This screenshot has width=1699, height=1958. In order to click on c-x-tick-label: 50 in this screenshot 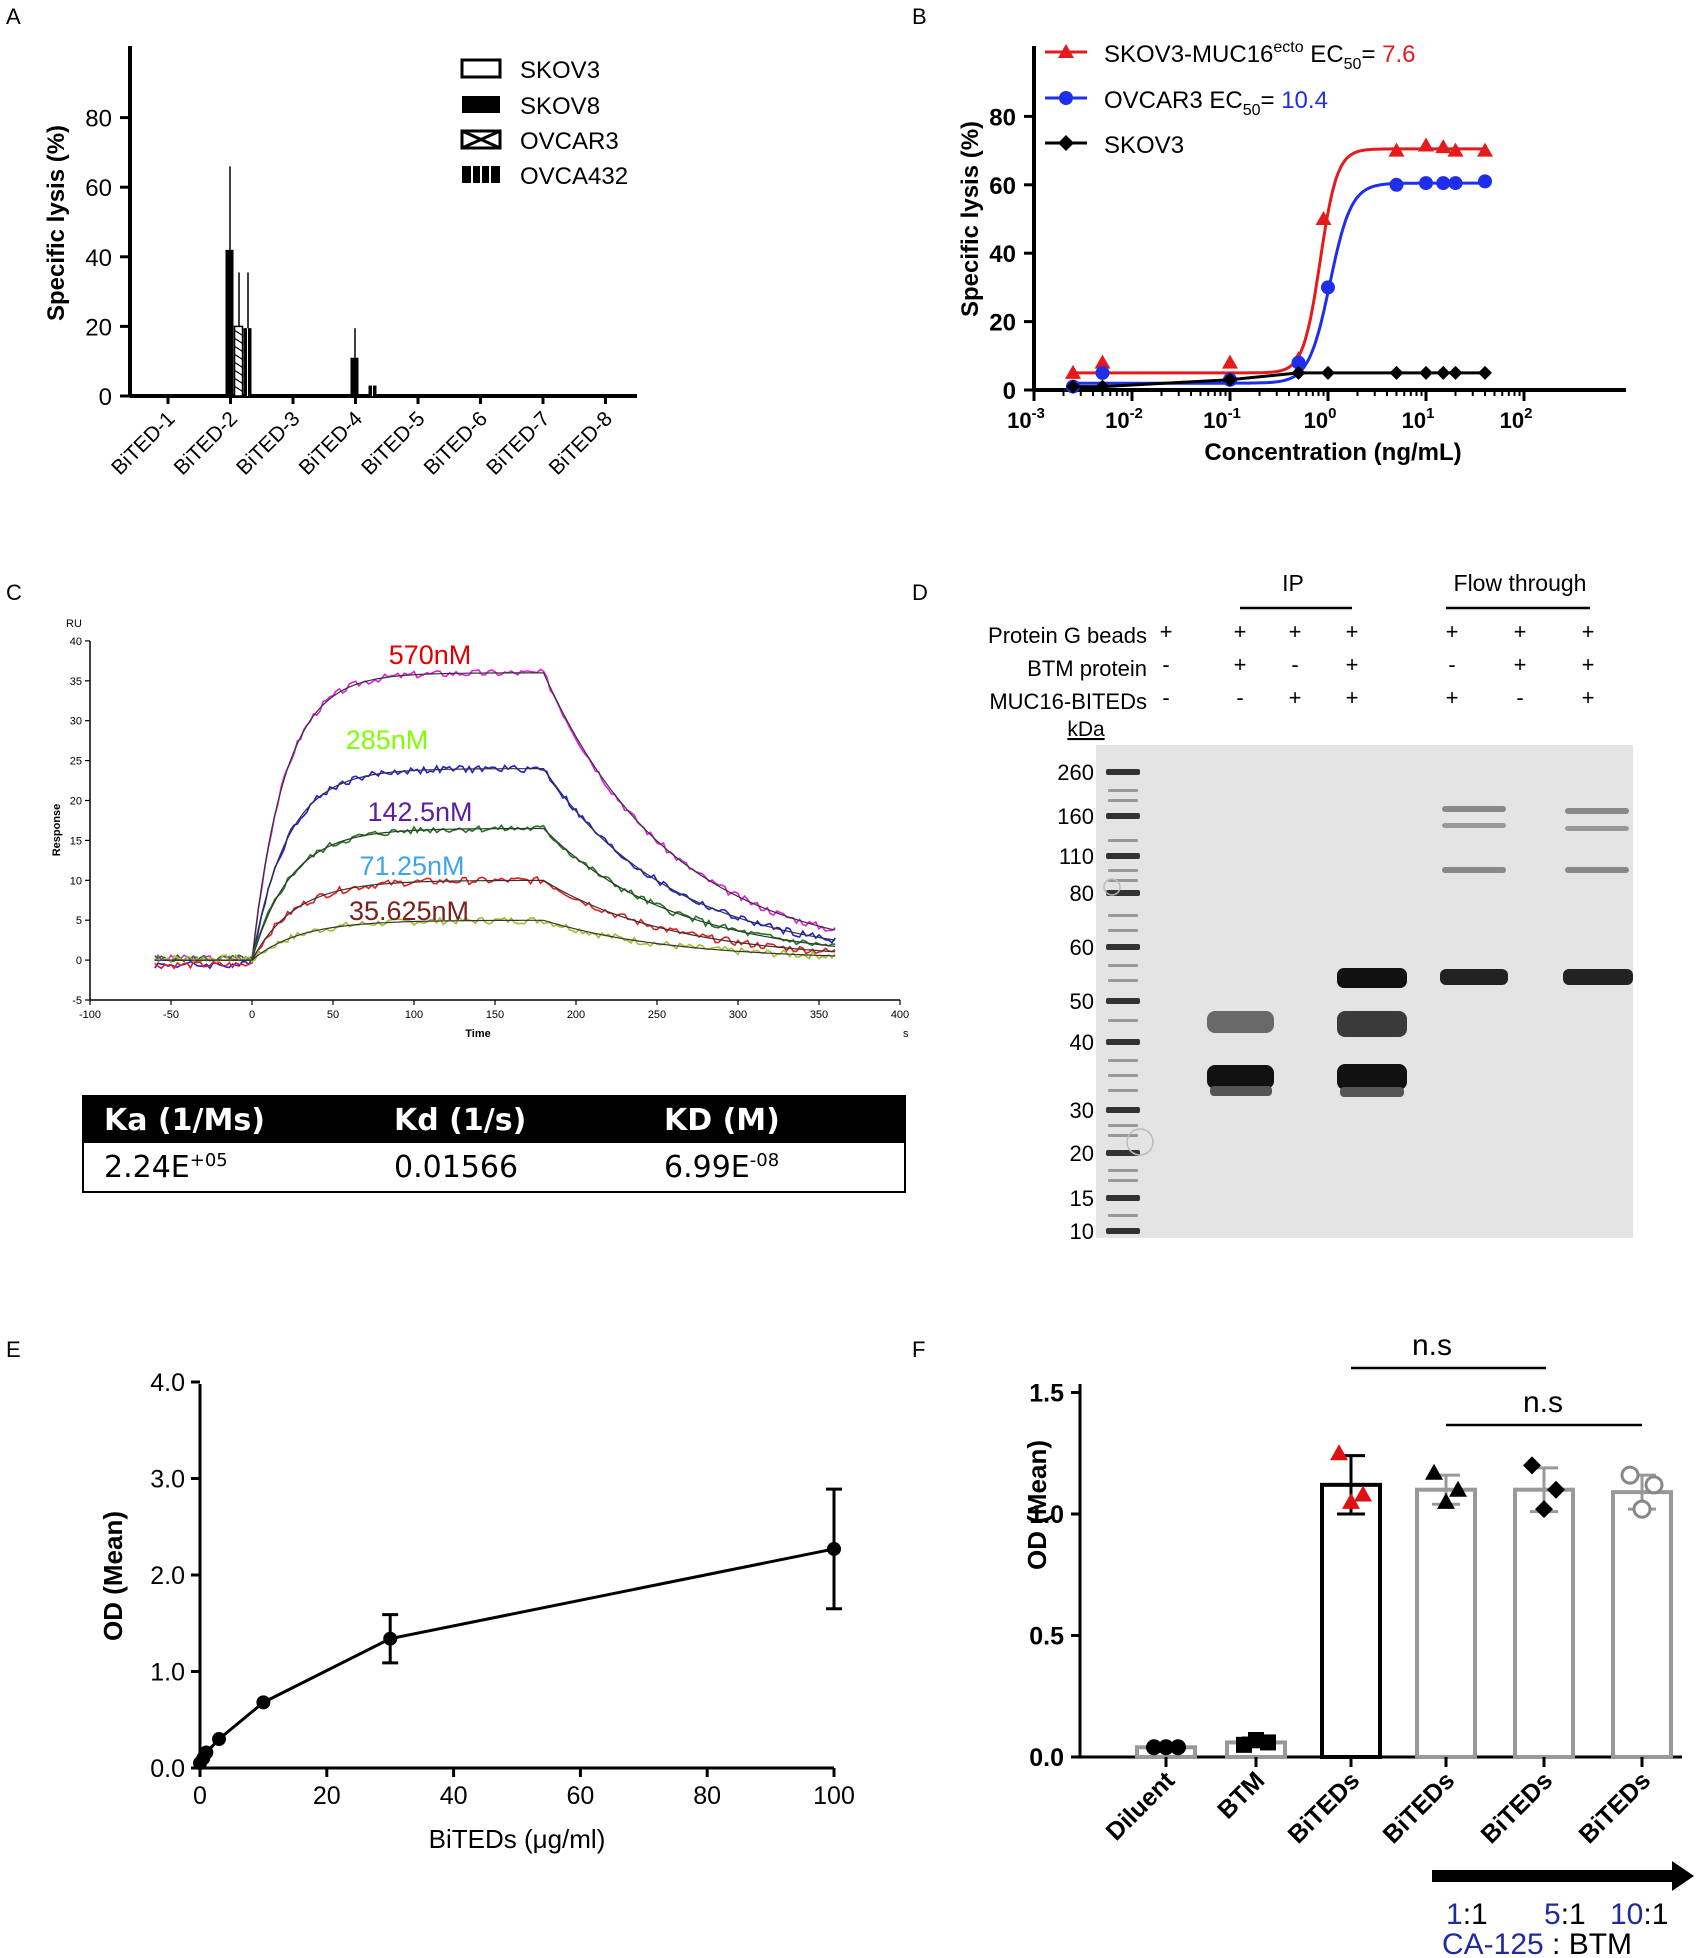, I will do `click(333, 1015)`.